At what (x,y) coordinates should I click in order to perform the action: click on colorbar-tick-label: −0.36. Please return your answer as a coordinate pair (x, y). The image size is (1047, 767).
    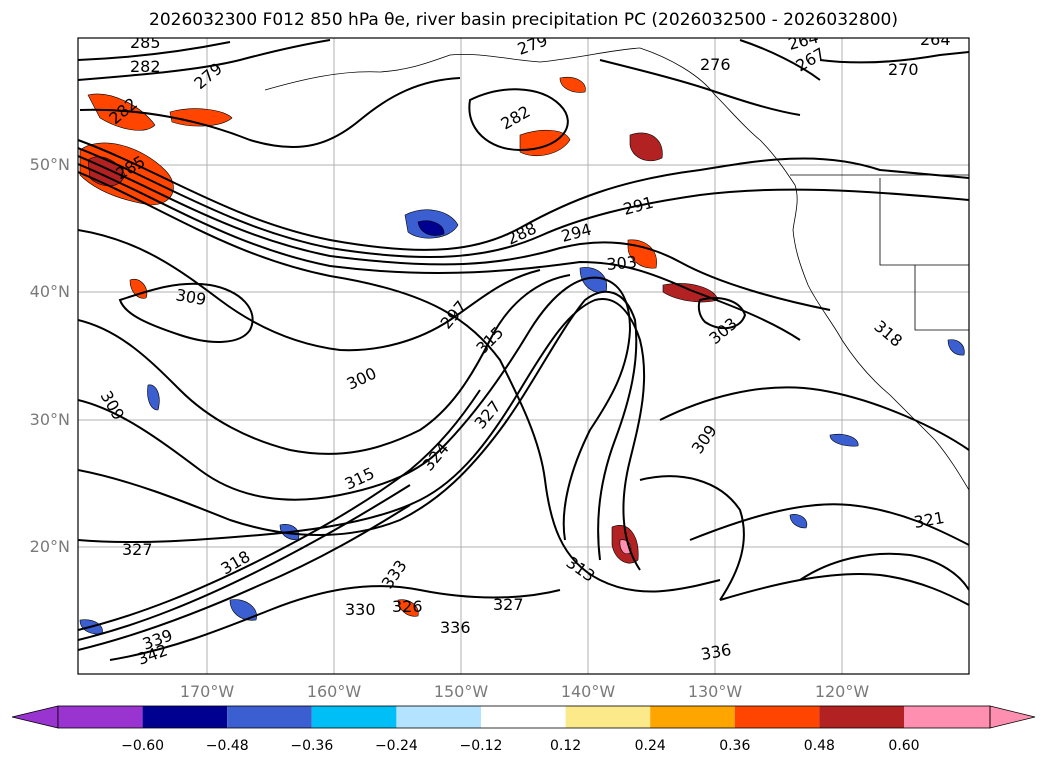
    Looking at the image, I should click on (312, 746).